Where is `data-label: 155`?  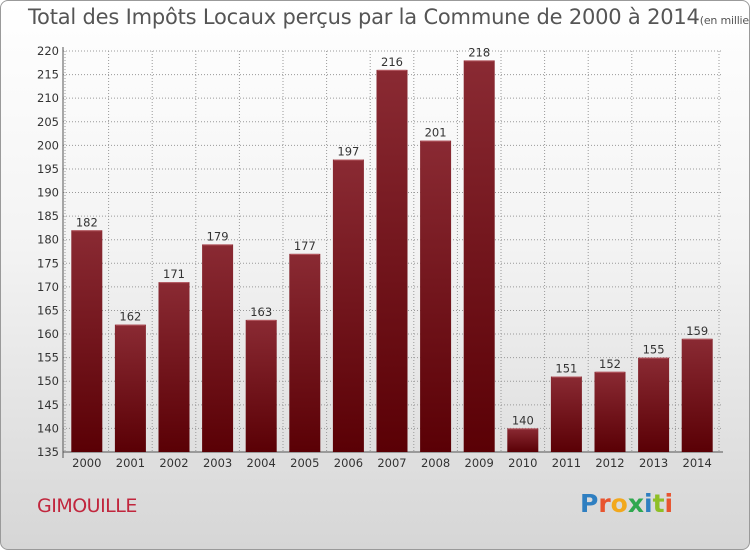
data-label: 155 is located at coordinates (654, 350).